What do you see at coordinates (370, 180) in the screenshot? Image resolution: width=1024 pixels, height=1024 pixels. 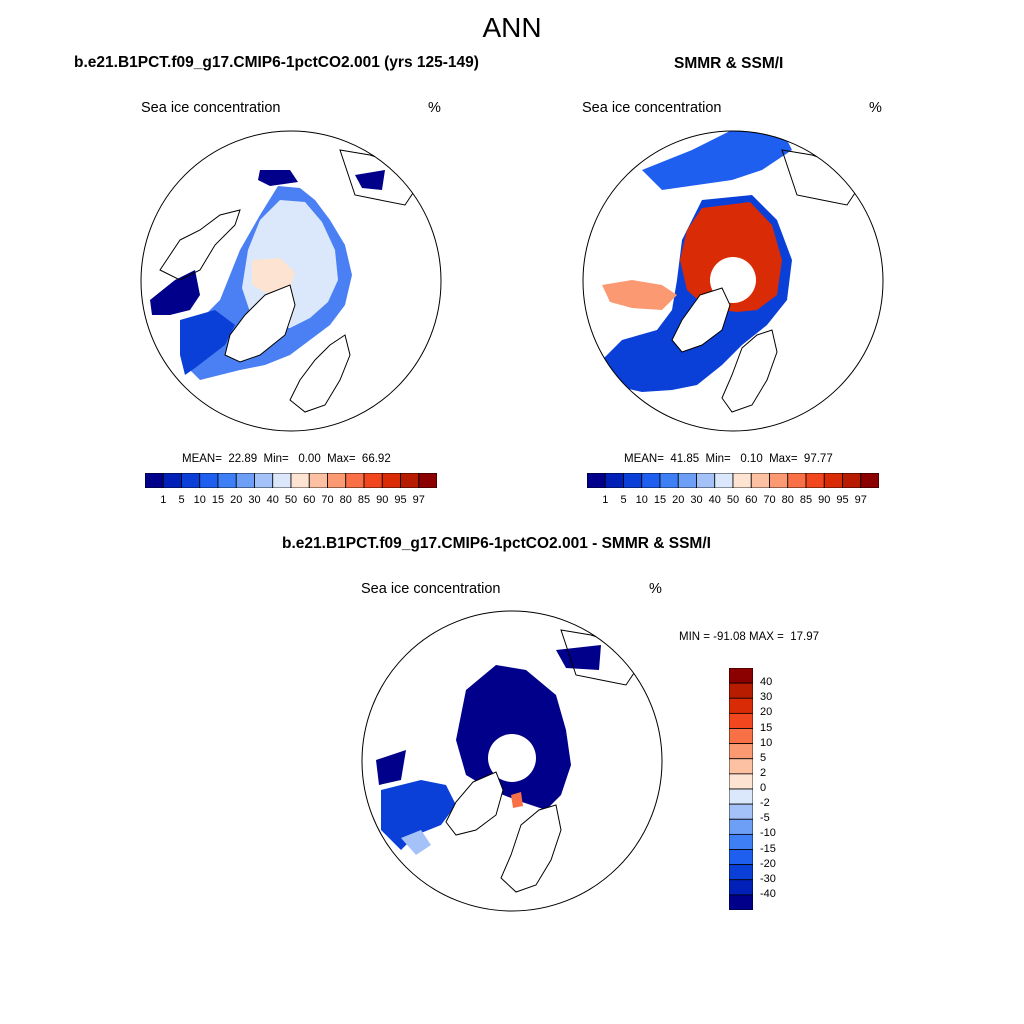 I see `panel1-ice-bering` at bounding box center [370, 180].